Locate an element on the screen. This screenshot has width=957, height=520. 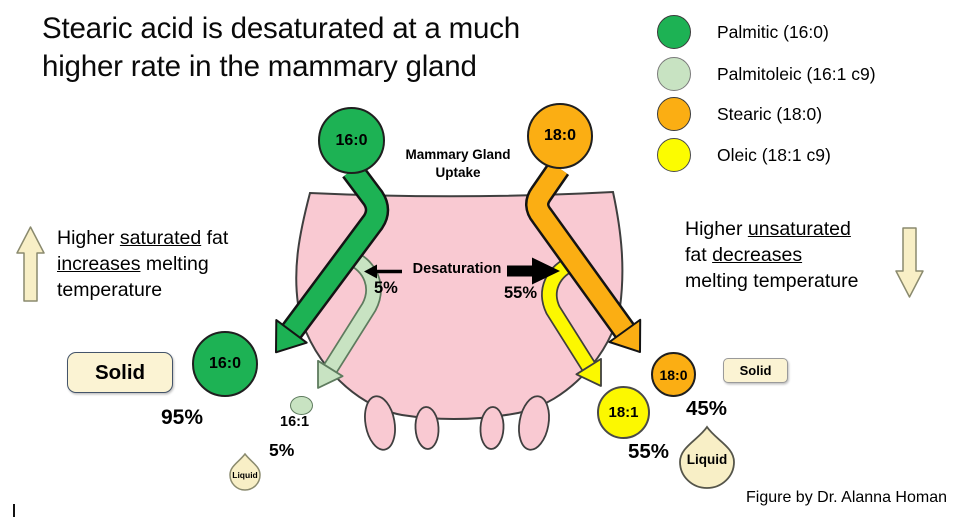
oleic-output-pct: 55% is located at coordinates (649, 451).